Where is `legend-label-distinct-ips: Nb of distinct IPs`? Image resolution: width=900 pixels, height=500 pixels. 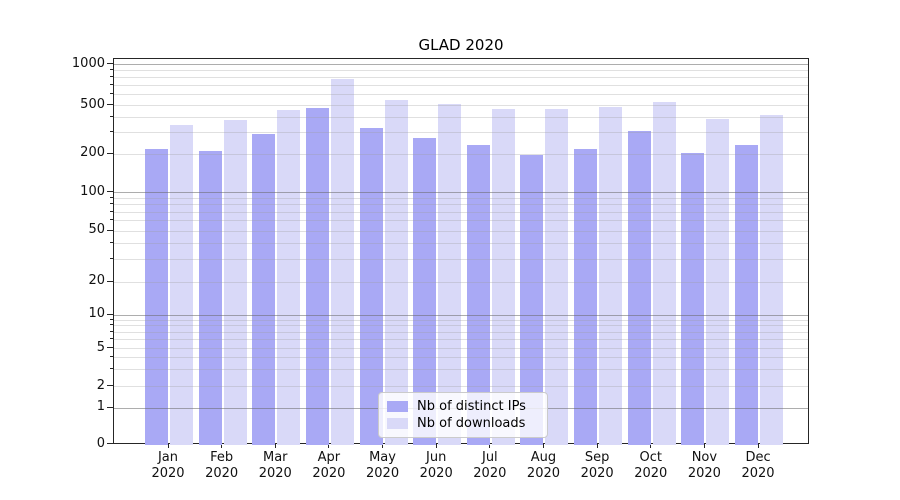
legend-label-distinct-ips: Nb of distinct IPs is located at coordinates (471, 406).